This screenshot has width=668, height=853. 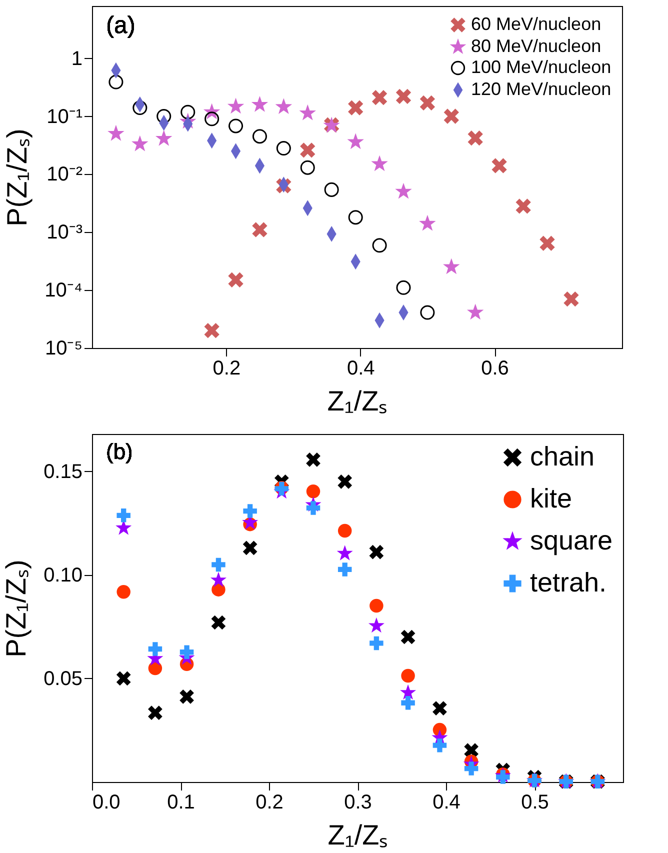 What do you see at coordinates (562, 457) in the screenshot?
I see `legend-label: chain` at bounding box center [562, 457].